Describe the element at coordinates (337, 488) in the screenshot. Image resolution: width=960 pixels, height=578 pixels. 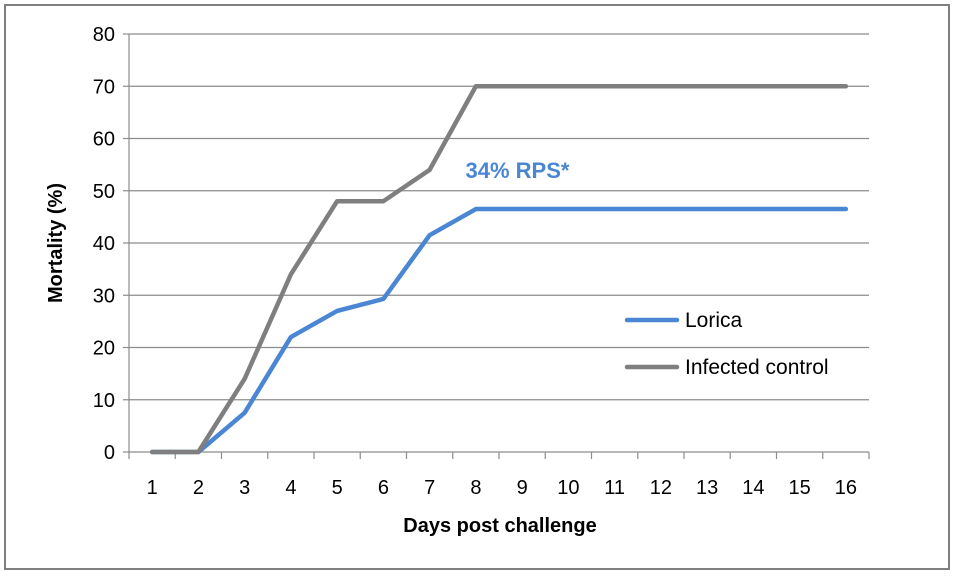
I see `x-tick-label-5: 5` at that location.